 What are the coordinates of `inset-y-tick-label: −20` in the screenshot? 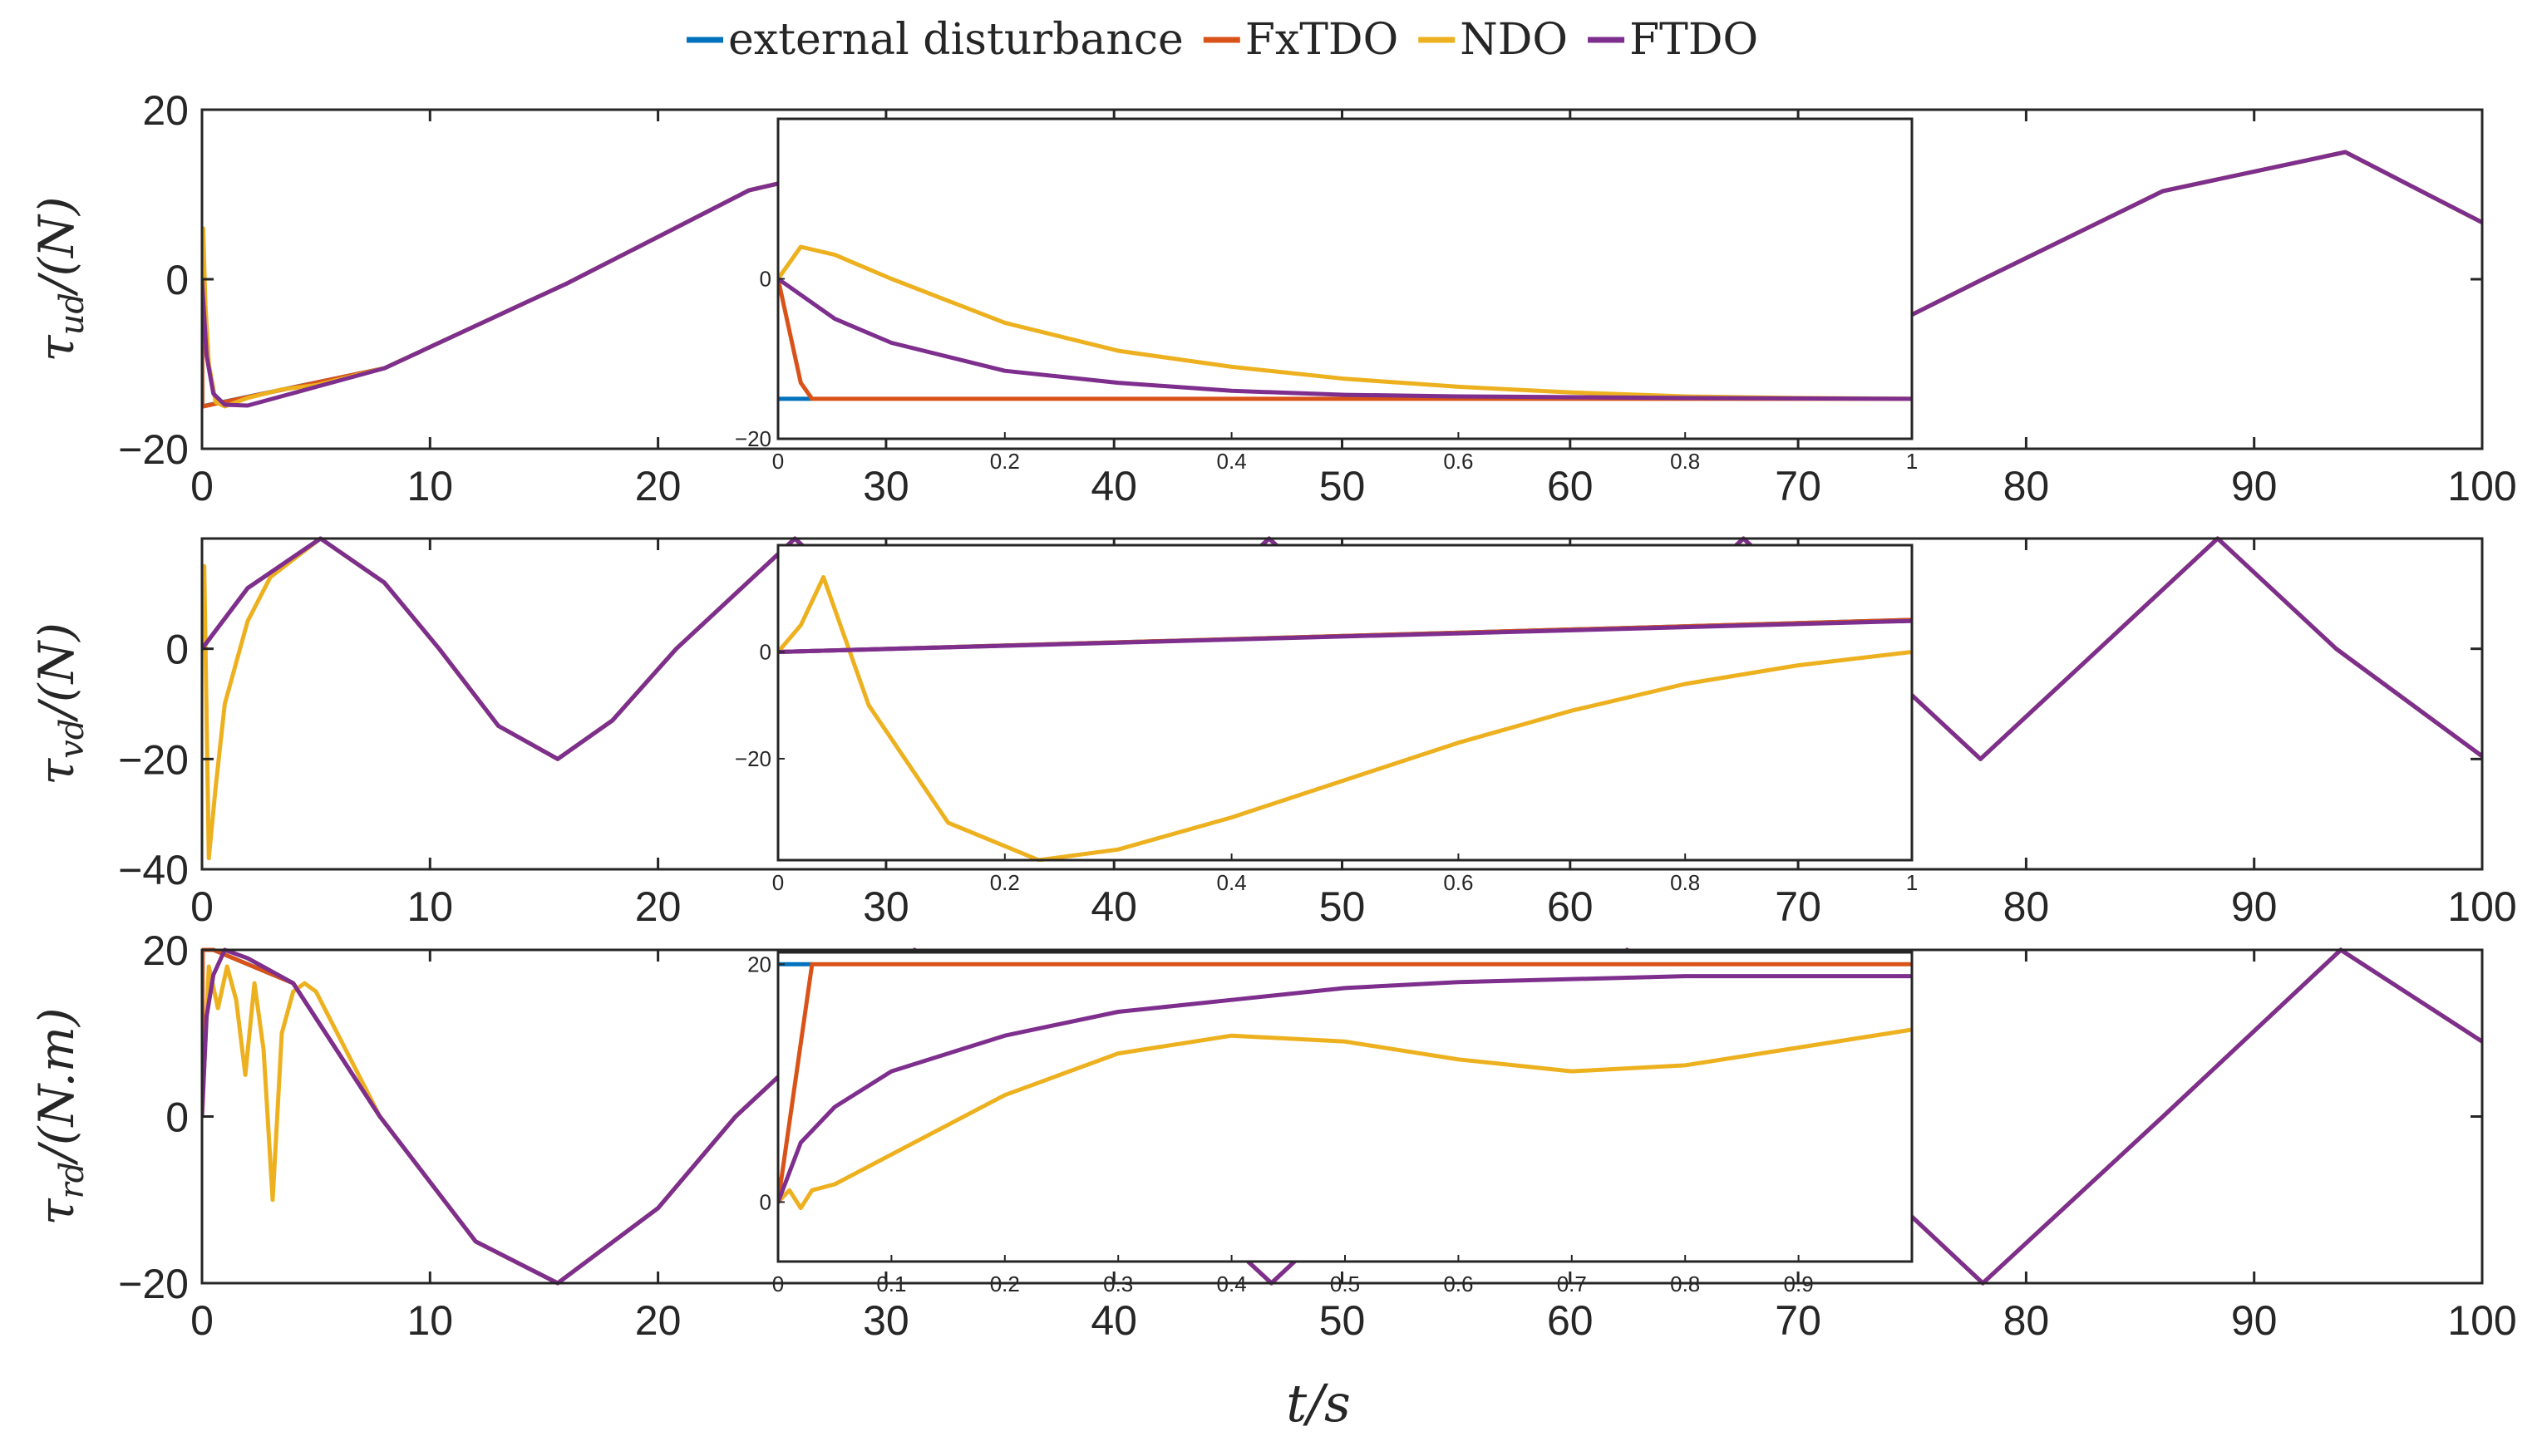 It's located at (753, 758).